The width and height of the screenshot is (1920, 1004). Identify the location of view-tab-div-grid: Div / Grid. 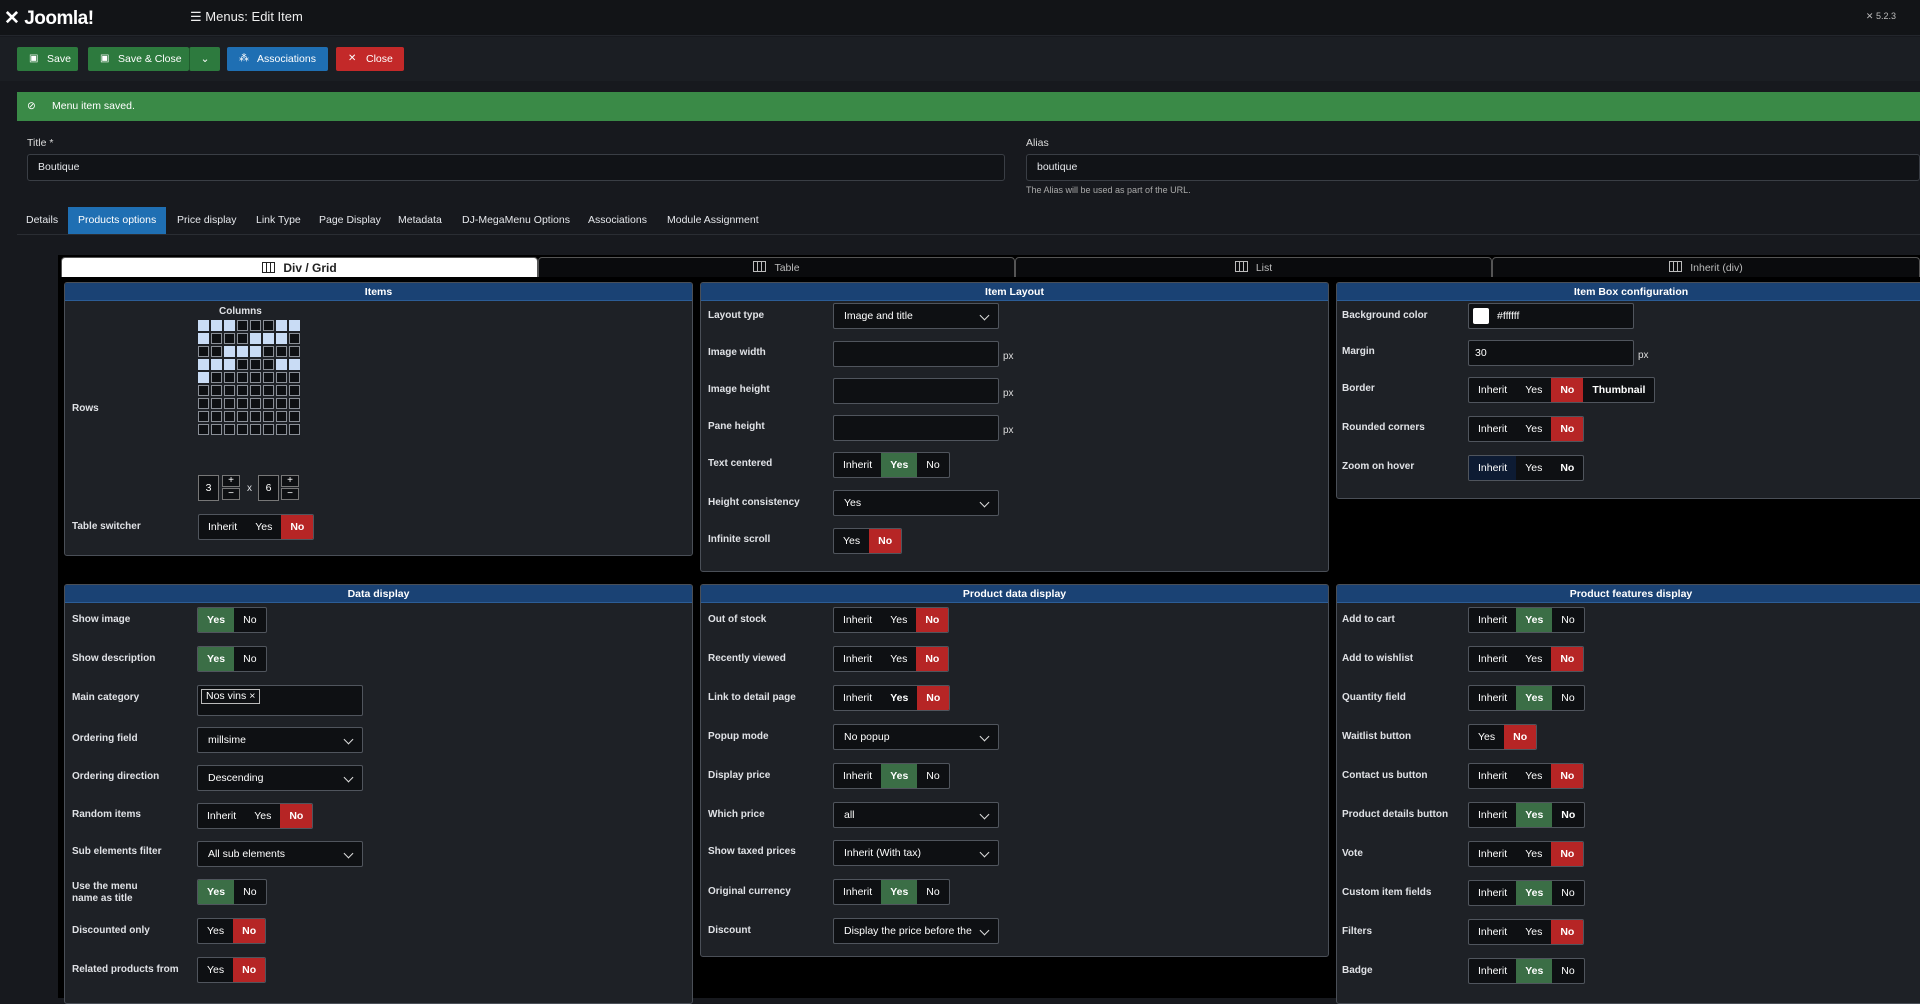
(299, 267).